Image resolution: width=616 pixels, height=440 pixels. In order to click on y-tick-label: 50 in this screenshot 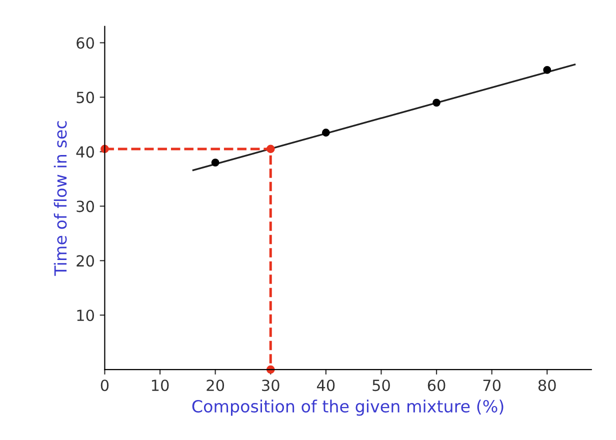, I will do `click(85, 98)`.